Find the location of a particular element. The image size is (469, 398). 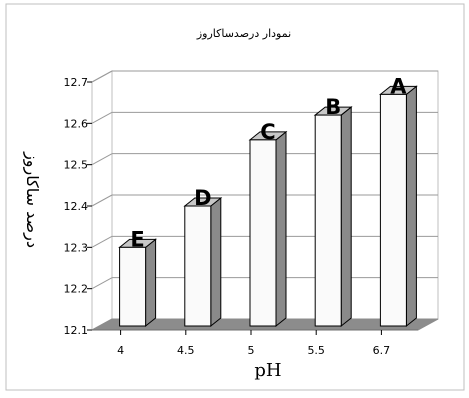

x-tick-label: 4.5 is located at coordinates (186, 350).